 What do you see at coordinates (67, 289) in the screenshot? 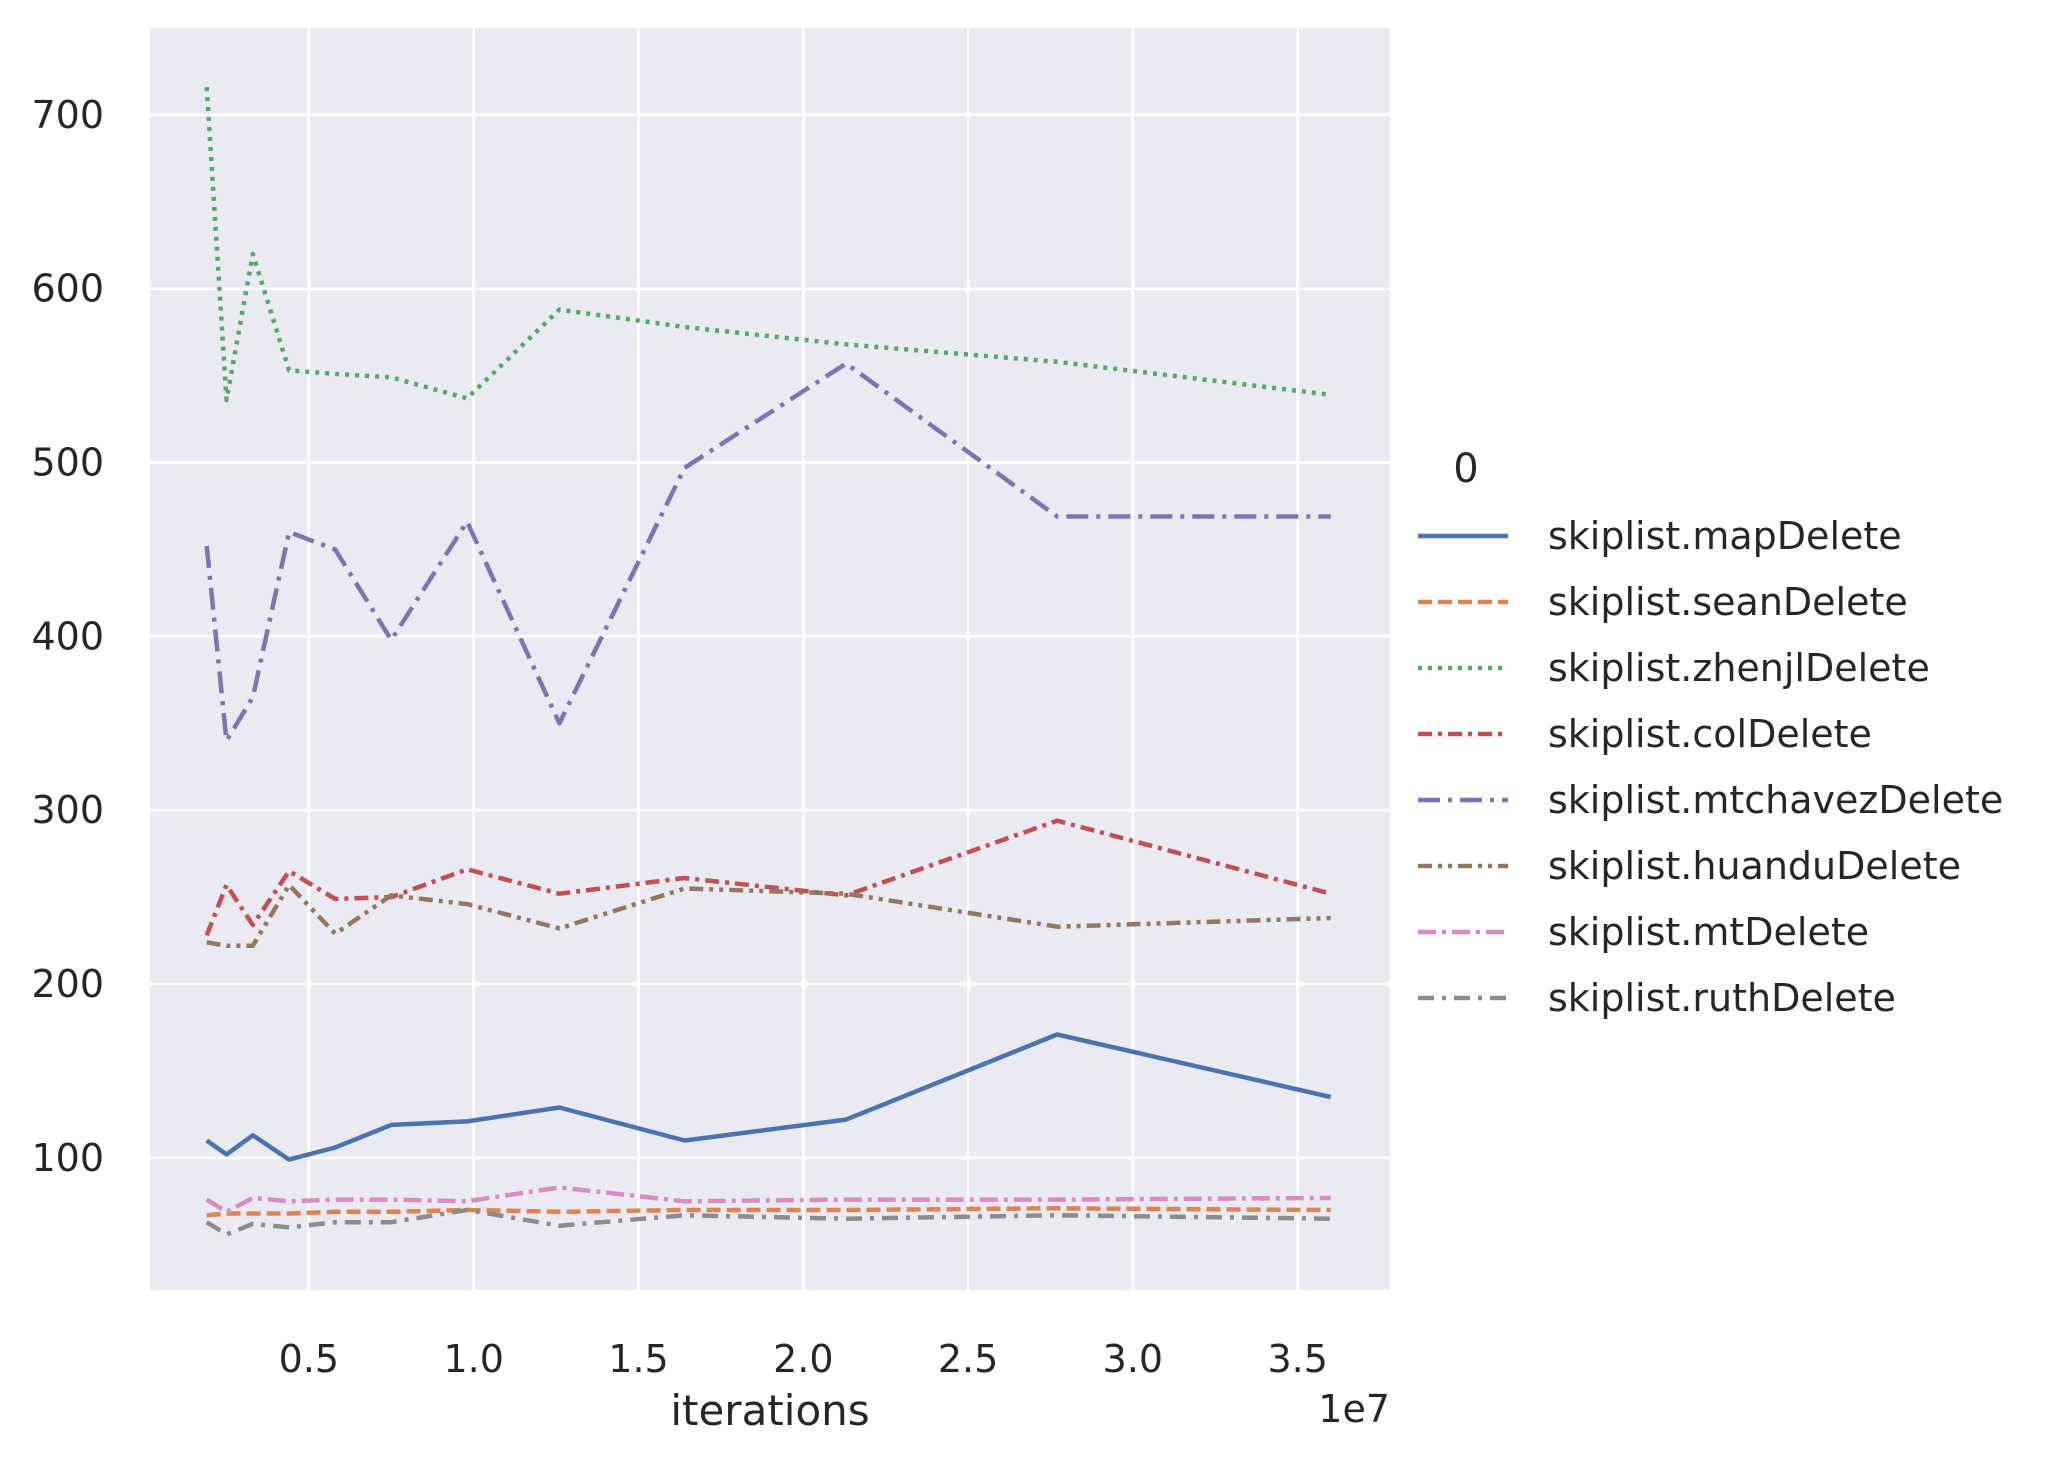
I see `y-tick-label: 600` at bounding box center [67, 289].